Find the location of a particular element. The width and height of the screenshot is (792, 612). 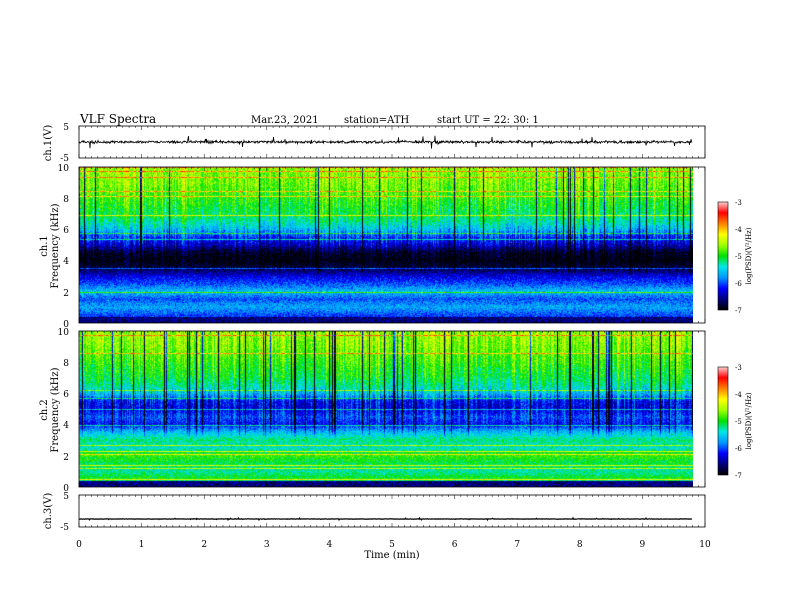

ch1-spec-ytick-0: 0 is located at coordinates (66, 325).